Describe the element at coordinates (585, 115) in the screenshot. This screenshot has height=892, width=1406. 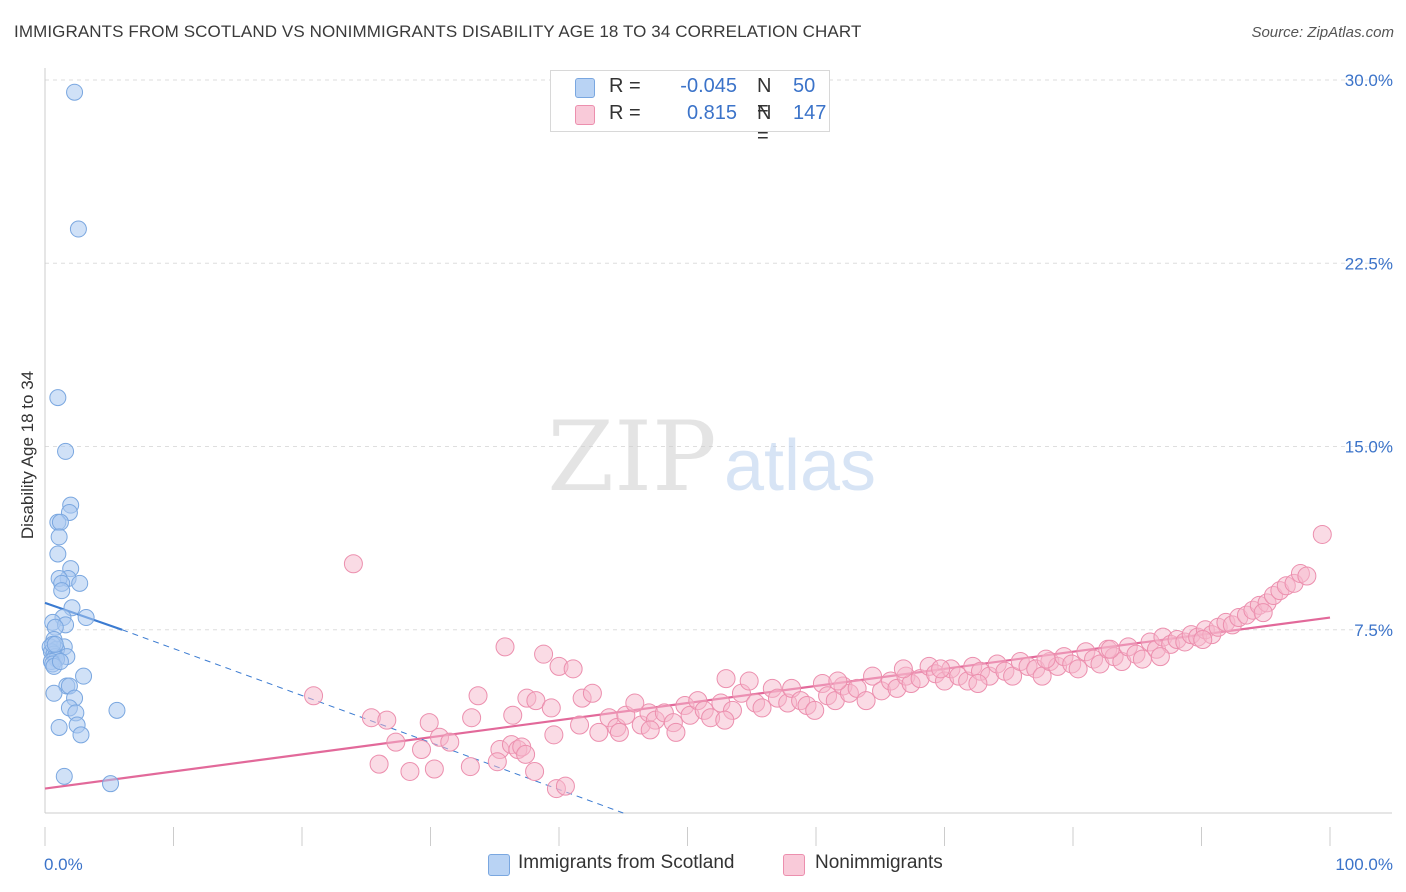
I see `legend-swatch-nonimmigrants` at that location.